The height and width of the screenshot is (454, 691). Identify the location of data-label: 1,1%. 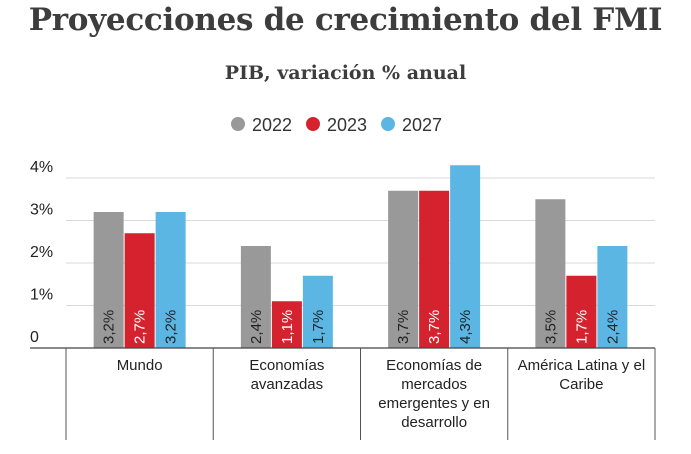
(287, 327).